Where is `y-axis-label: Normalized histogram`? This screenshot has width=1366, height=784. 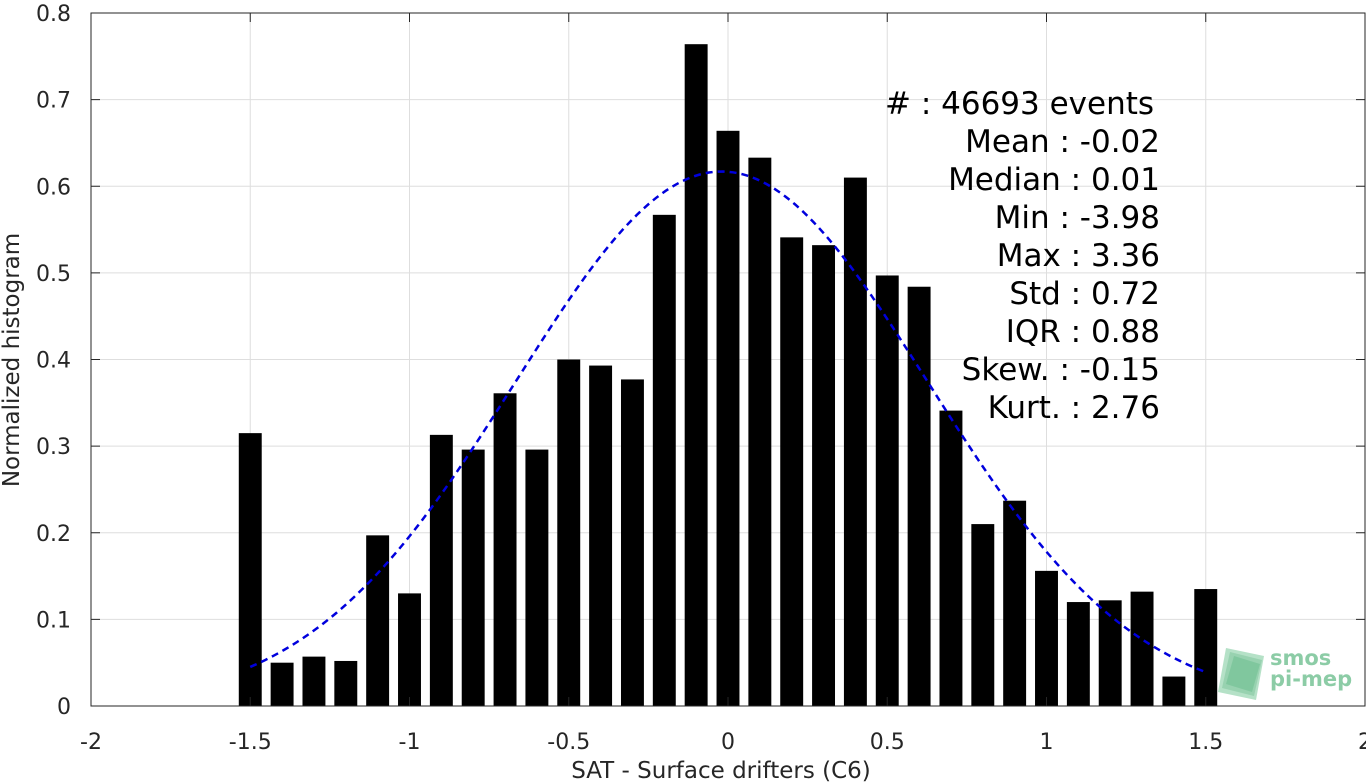
y-axis-label: Normalized histogram is located at coordinates (12, 360).